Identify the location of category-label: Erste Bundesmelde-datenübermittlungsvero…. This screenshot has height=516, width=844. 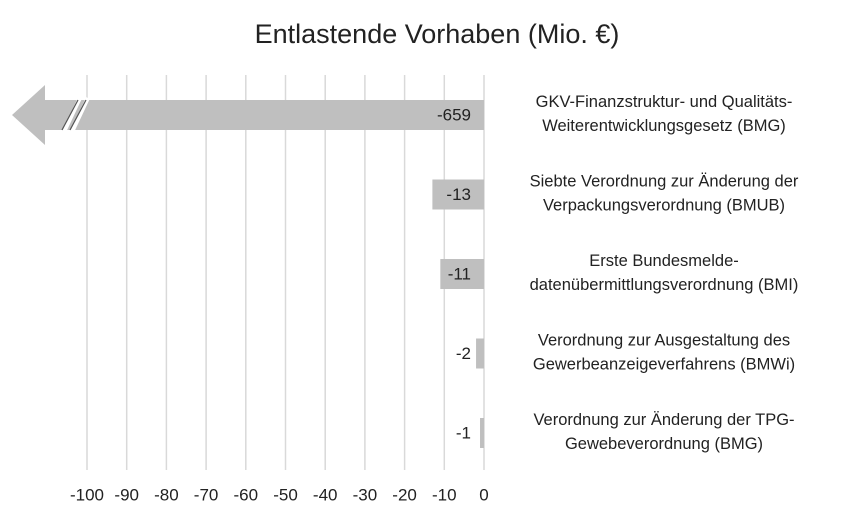
(664, 273).